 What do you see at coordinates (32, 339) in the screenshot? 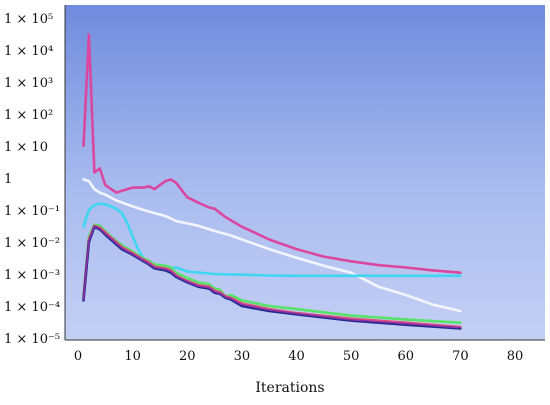
I see `y-tick-label: 1 × 10⁻⁵` at bounding box center [32, 339].